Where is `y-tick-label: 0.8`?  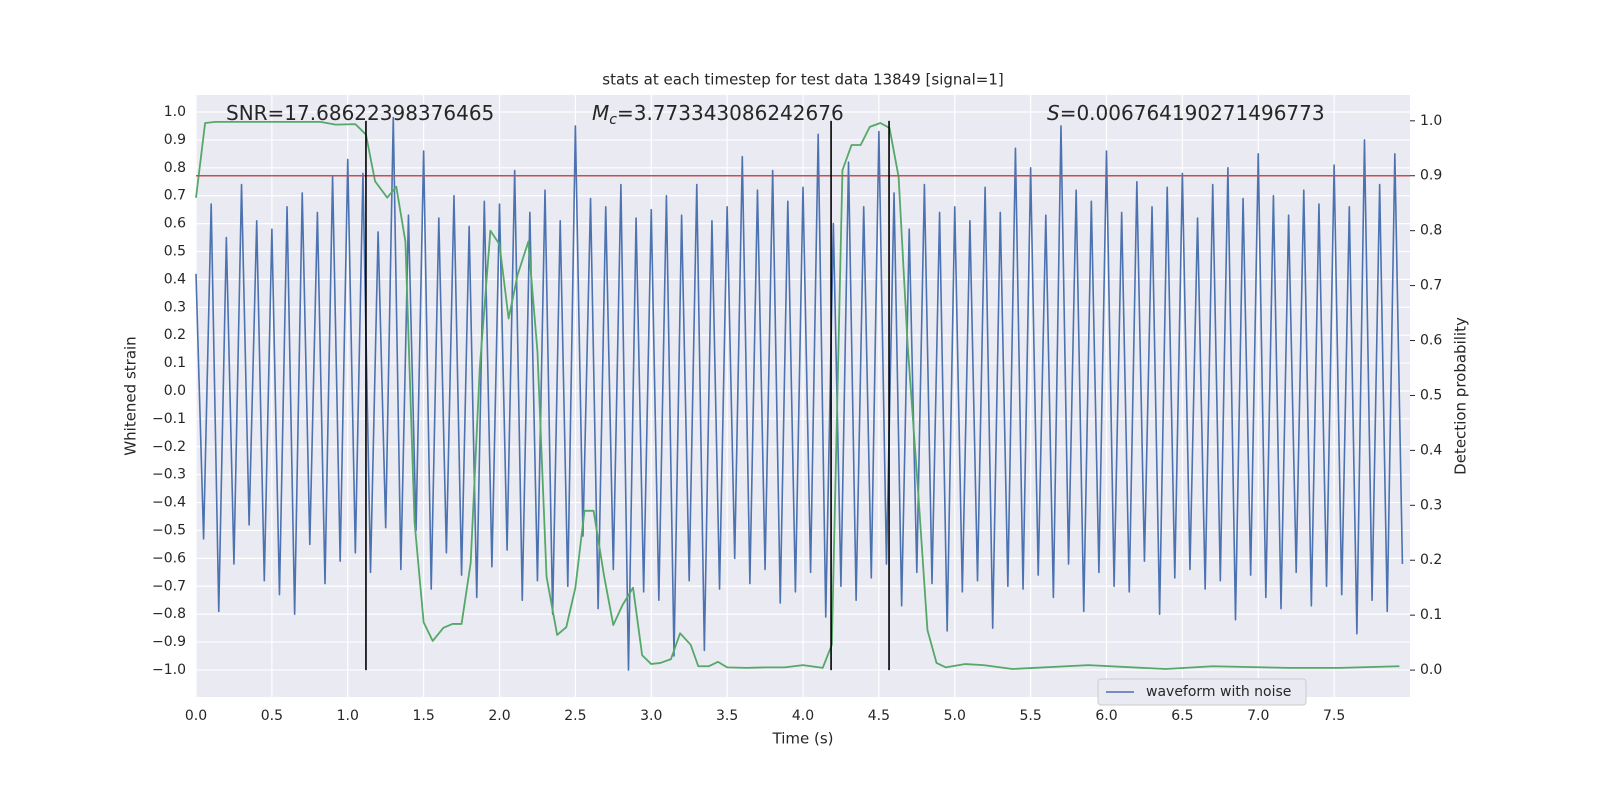
y-tick-label: 0.8 is located at coordinates (175, 168).